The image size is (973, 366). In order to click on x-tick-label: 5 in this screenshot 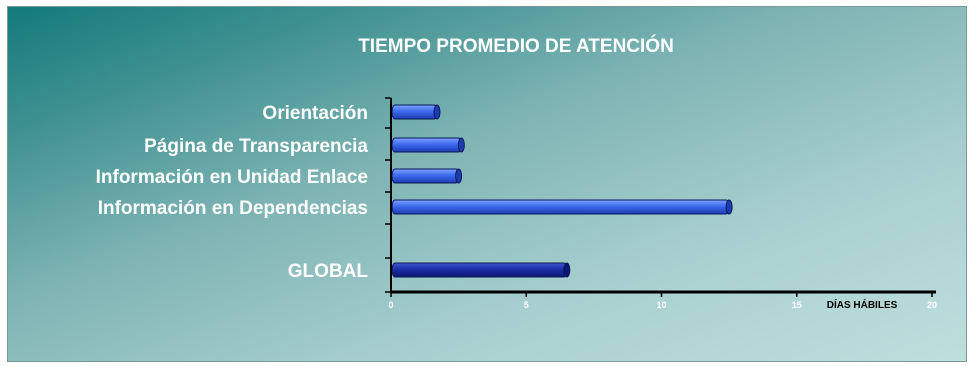, I will do `click(526, 305)`.